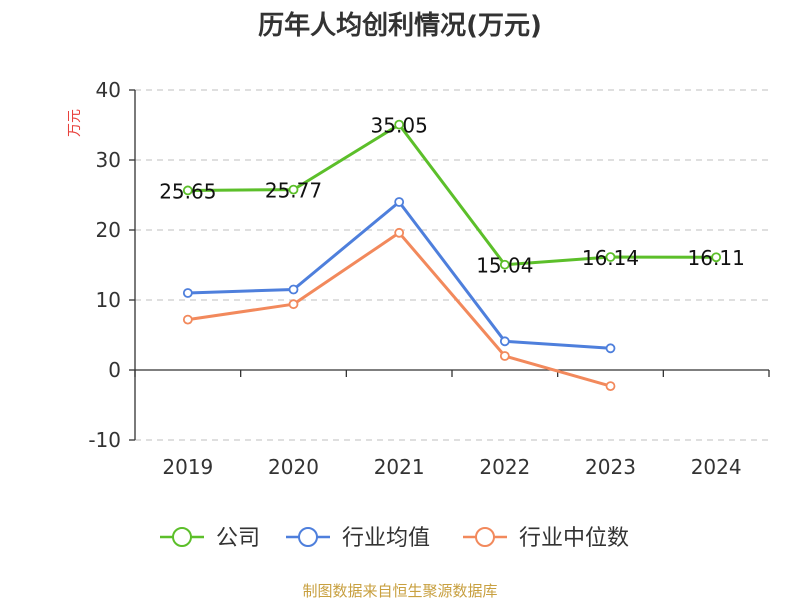 This screenshot has height=600, width=800. What do you see at coordinates (238, 538) in the screenshot?
I see `legend-label: 公司` at bounding box center [238, 538].